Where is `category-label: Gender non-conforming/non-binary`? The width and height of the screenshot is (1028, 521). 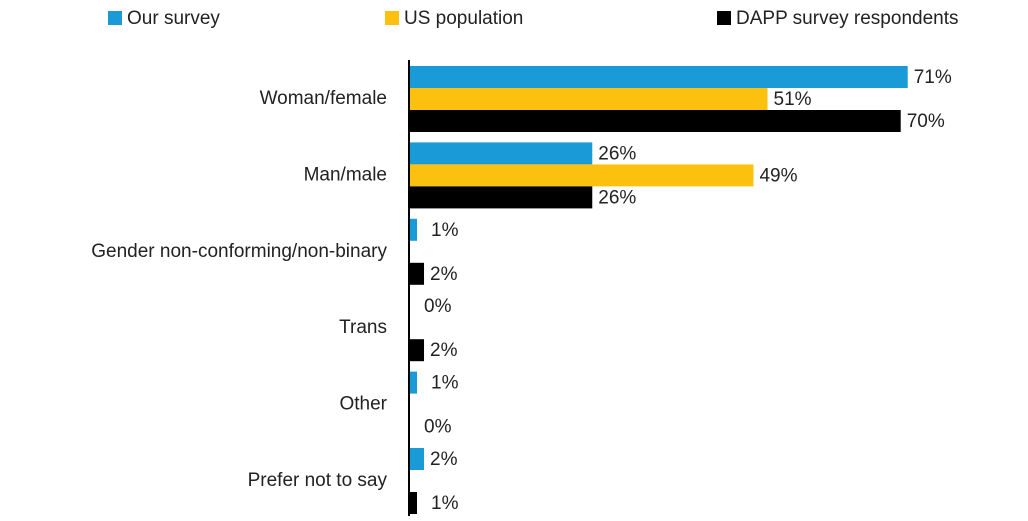
category-label: Gender non-conforming/non-binary is located at coordinates (239, 251).